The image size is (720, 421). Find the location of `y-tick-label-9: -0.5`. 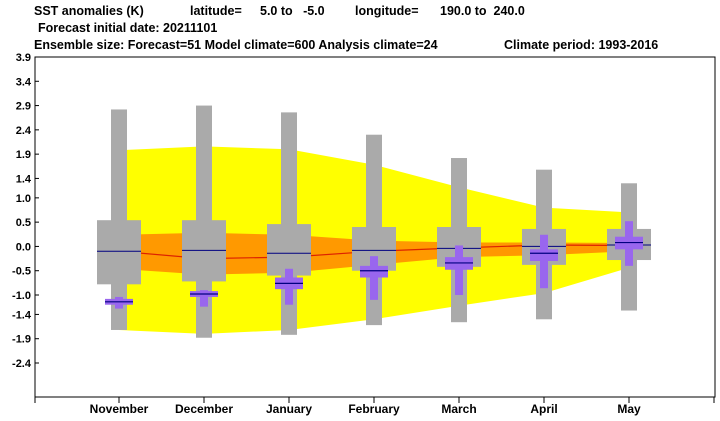

y-tick-label-9: -0.5 is located at coordinates (21, 272).